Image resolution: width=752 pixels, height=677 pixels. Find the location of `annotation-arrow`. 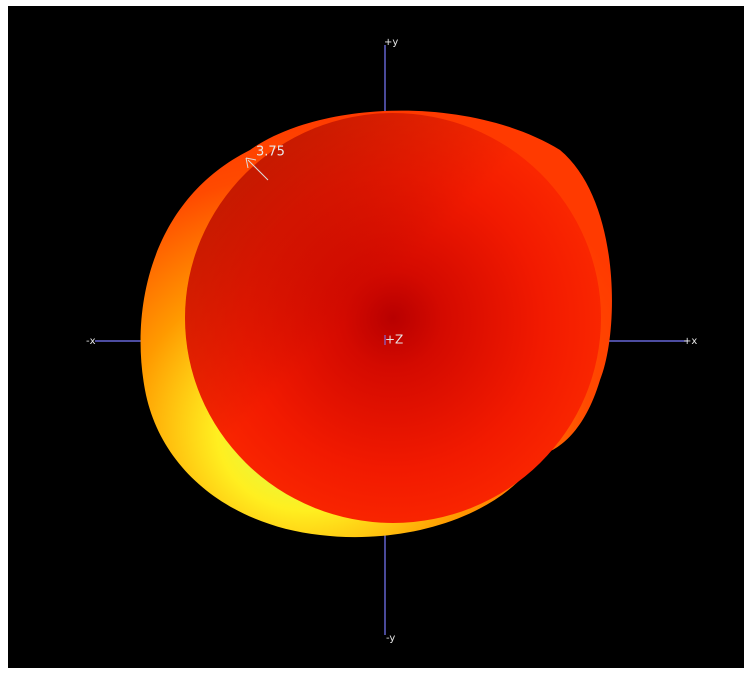

annotation-arrow is located at coordinates (258, 170).